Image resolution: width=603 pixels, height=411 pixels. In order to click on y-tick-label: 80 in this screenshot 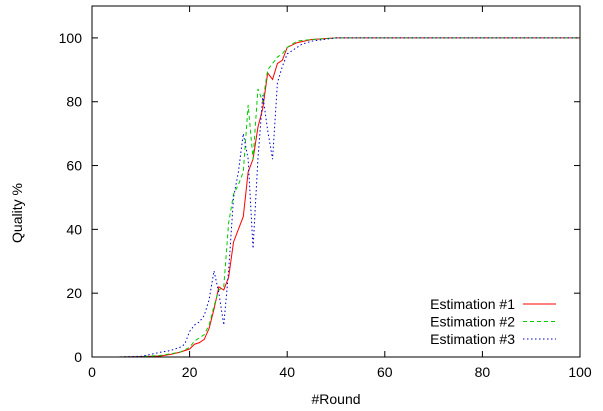, I will do `click(74, 102)`.